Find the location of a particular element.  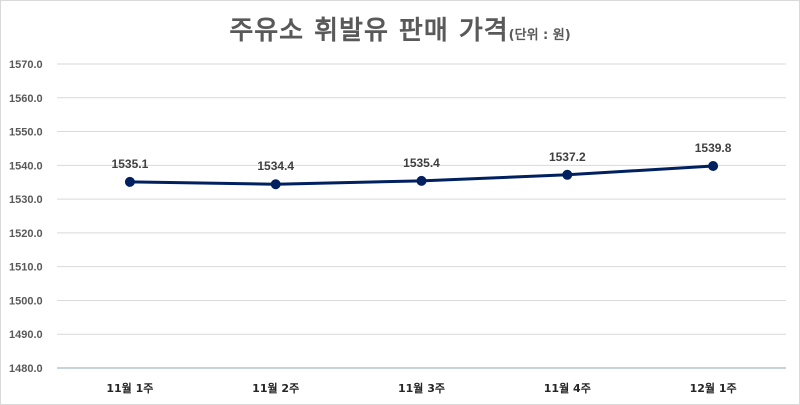

x-tick-label: 11월 1주 is located at coordinates (129, 388).